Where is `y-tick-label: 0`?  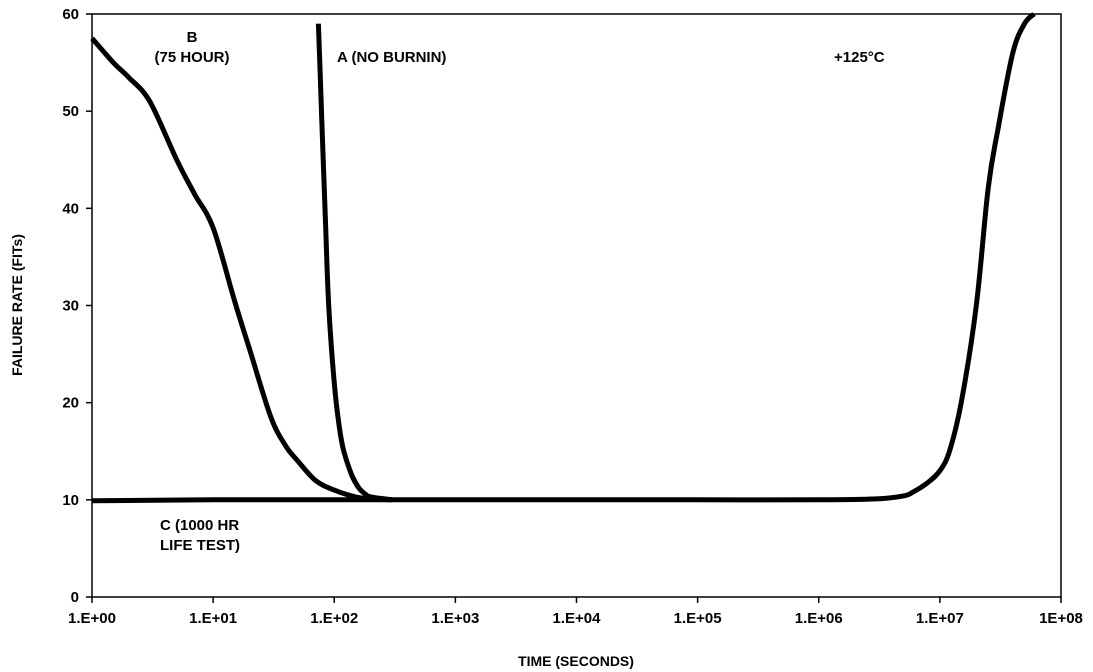 y-tick-label: 0 is located at coordinates (75, 597).